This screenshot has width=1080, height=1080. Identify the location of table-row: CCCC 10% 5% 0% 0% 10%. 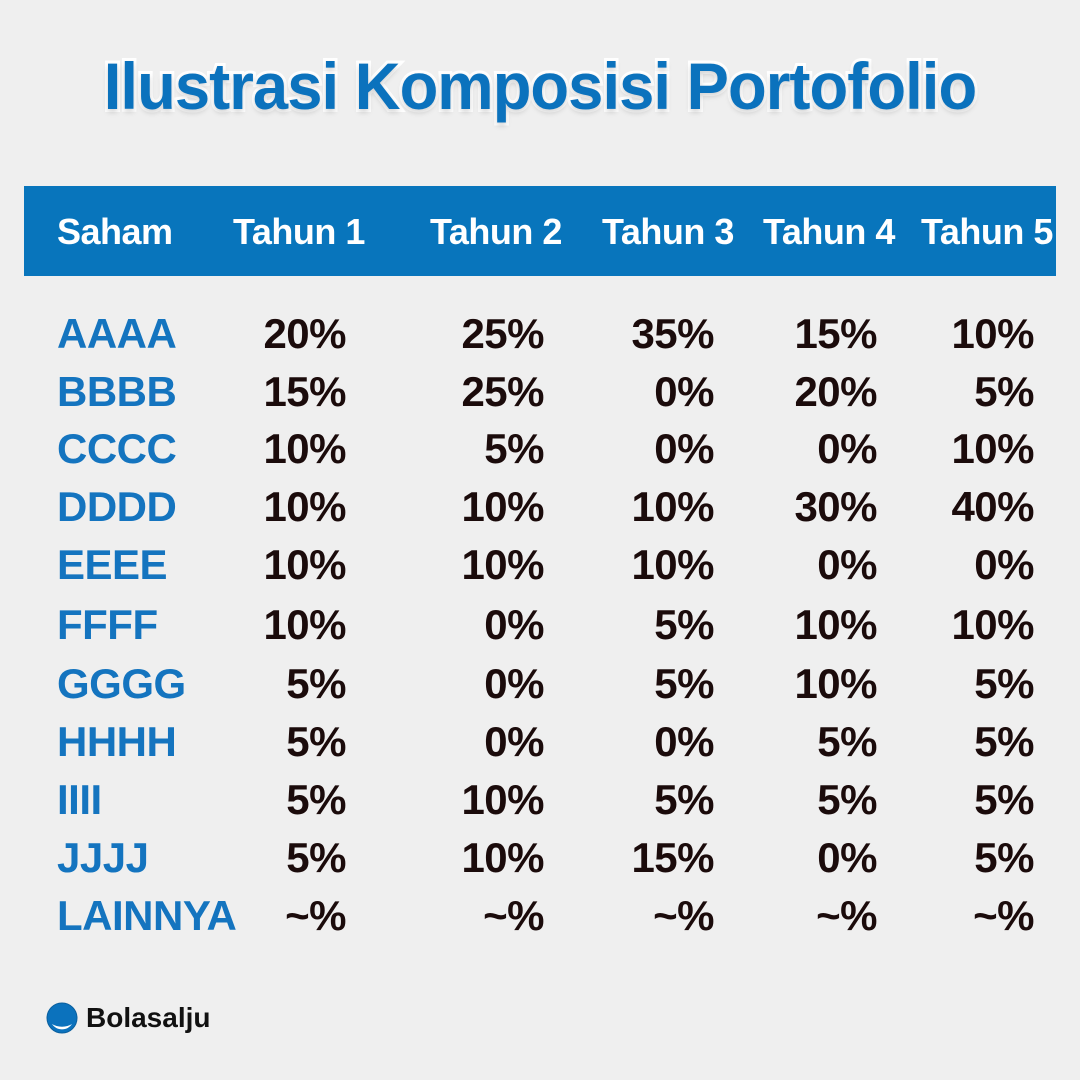
(540, 449).